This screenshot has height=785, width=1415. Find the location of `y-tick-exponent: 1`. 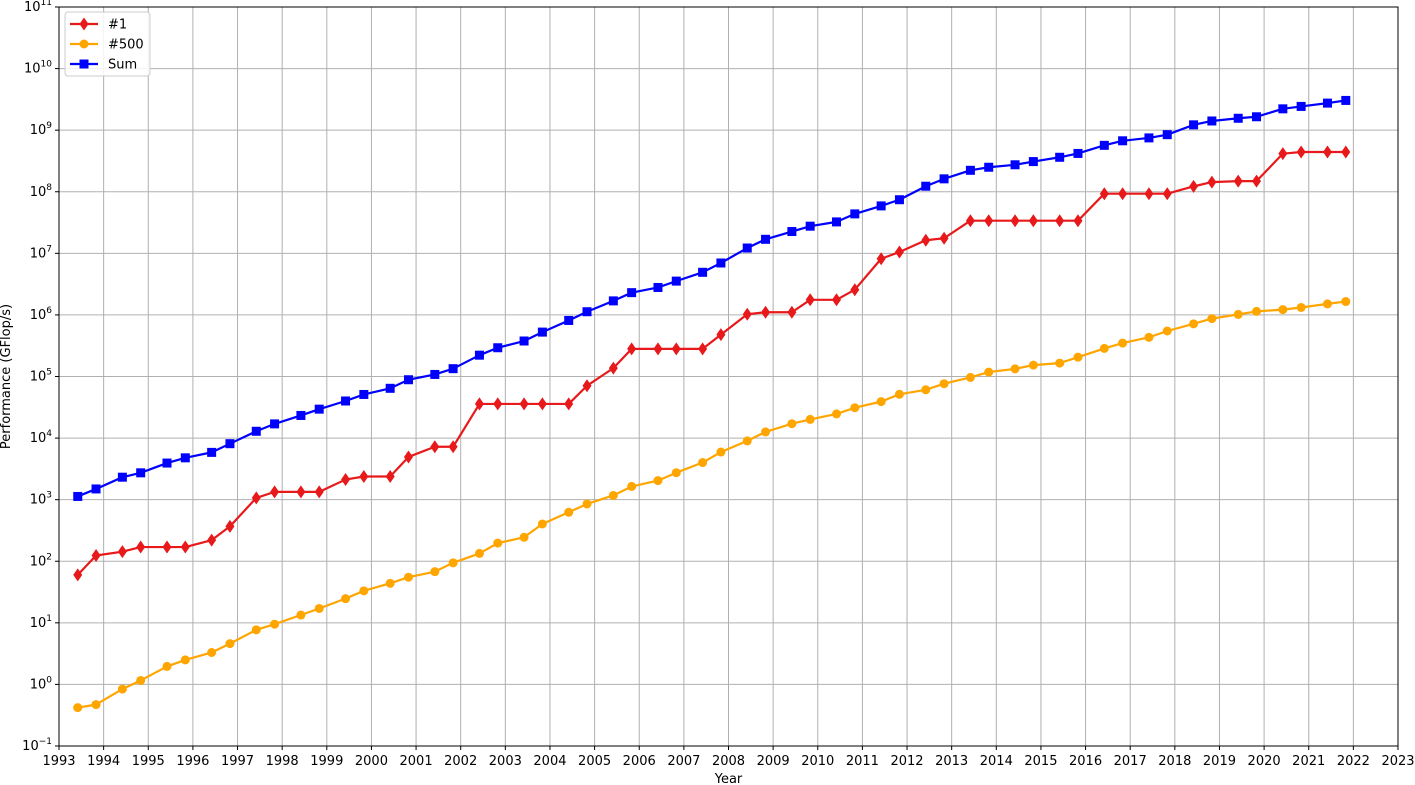

y-tick-exponent: 1 is located at coordinates (49, 619).